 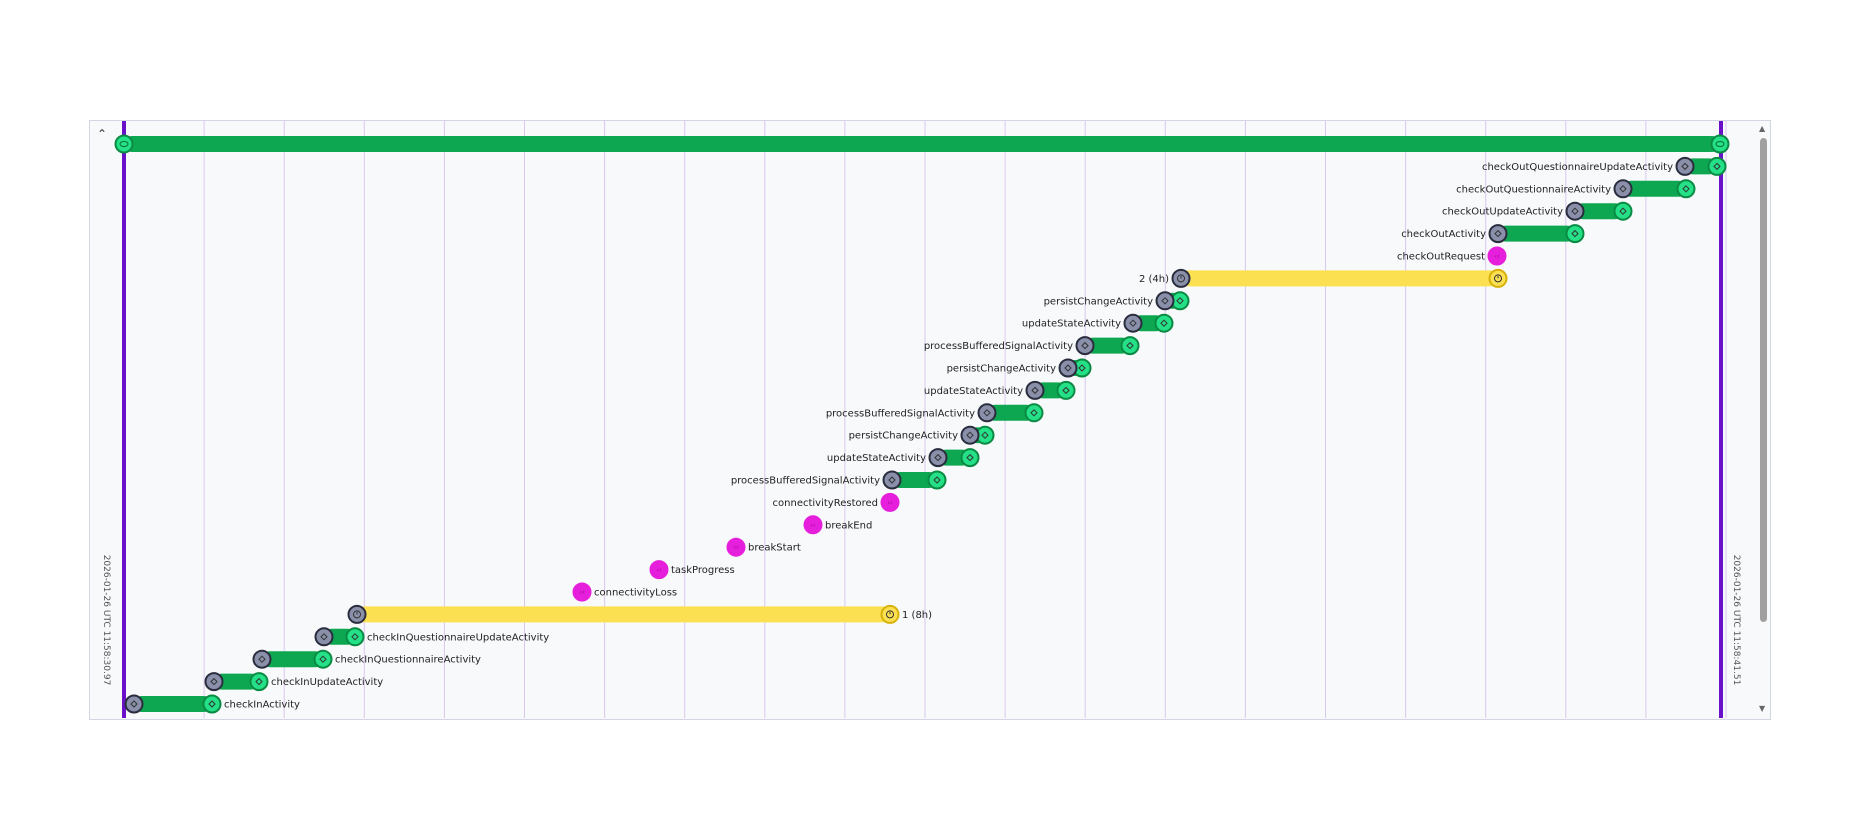 What do you see at coordinates (825, 503) in the screenshot?
I see `signal-label: connectivityRestored` at bounding box center [825, 503].